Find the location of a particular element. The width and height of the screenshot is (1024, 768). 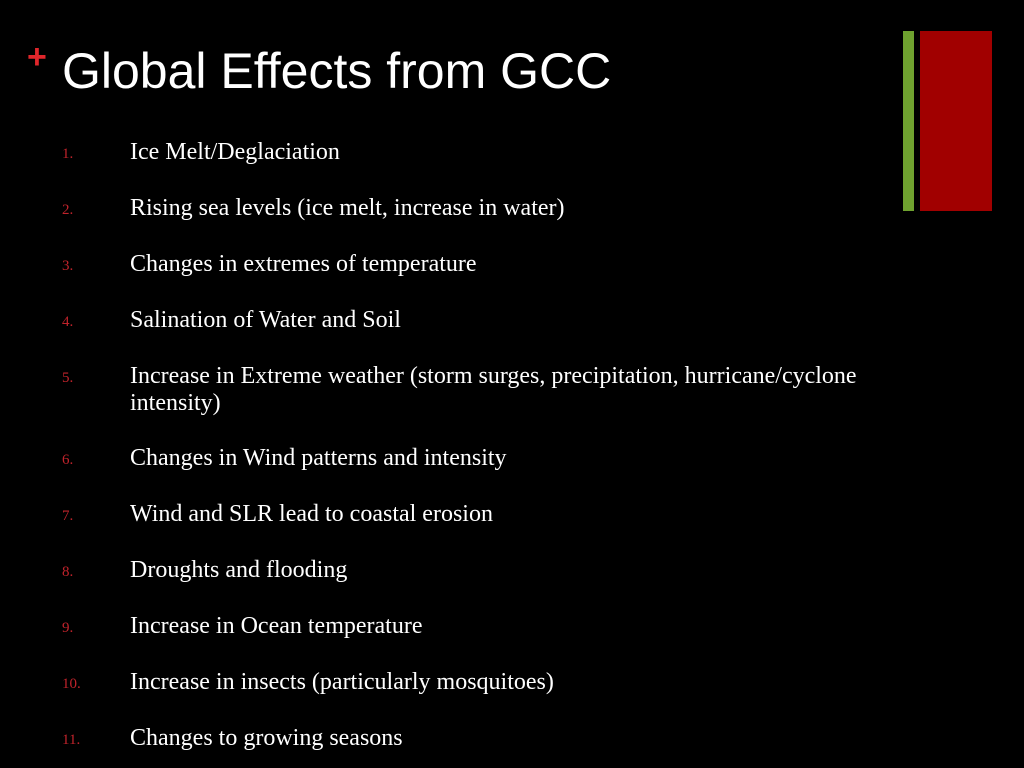

red-accent-bar is located at coordinates (956, 121).